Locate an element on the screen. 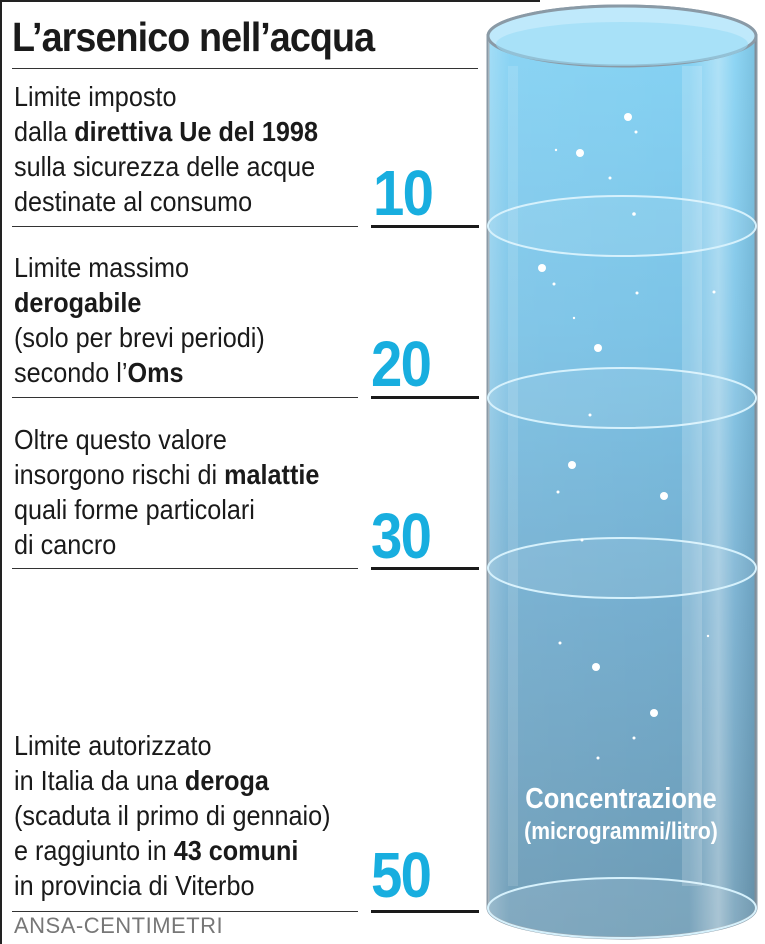 The width and height of the screenshot is (765, 944). page-title: L’arsenico nell’acqua is located at coordinates (193, 37).